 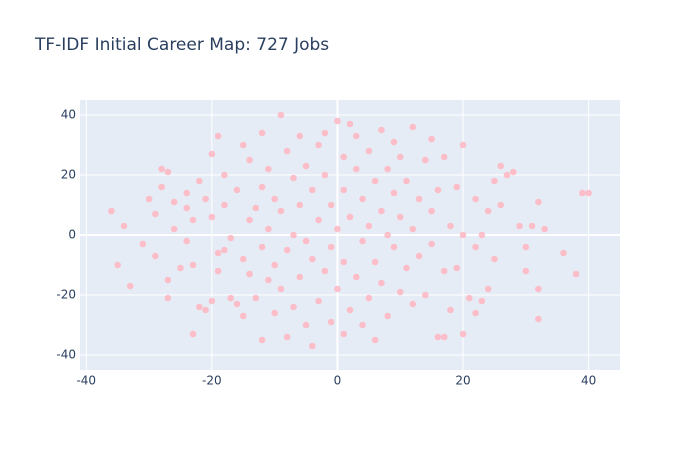 I want to click on y-tick-label: 0, so click(x=72, y=235).